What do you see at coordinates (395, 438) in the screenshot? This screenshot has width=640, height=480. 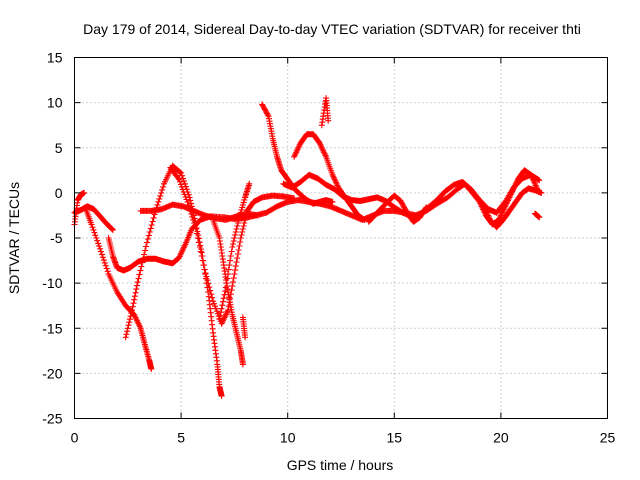 I see `x-tick-label: 15` at bounding box center [395, 438].